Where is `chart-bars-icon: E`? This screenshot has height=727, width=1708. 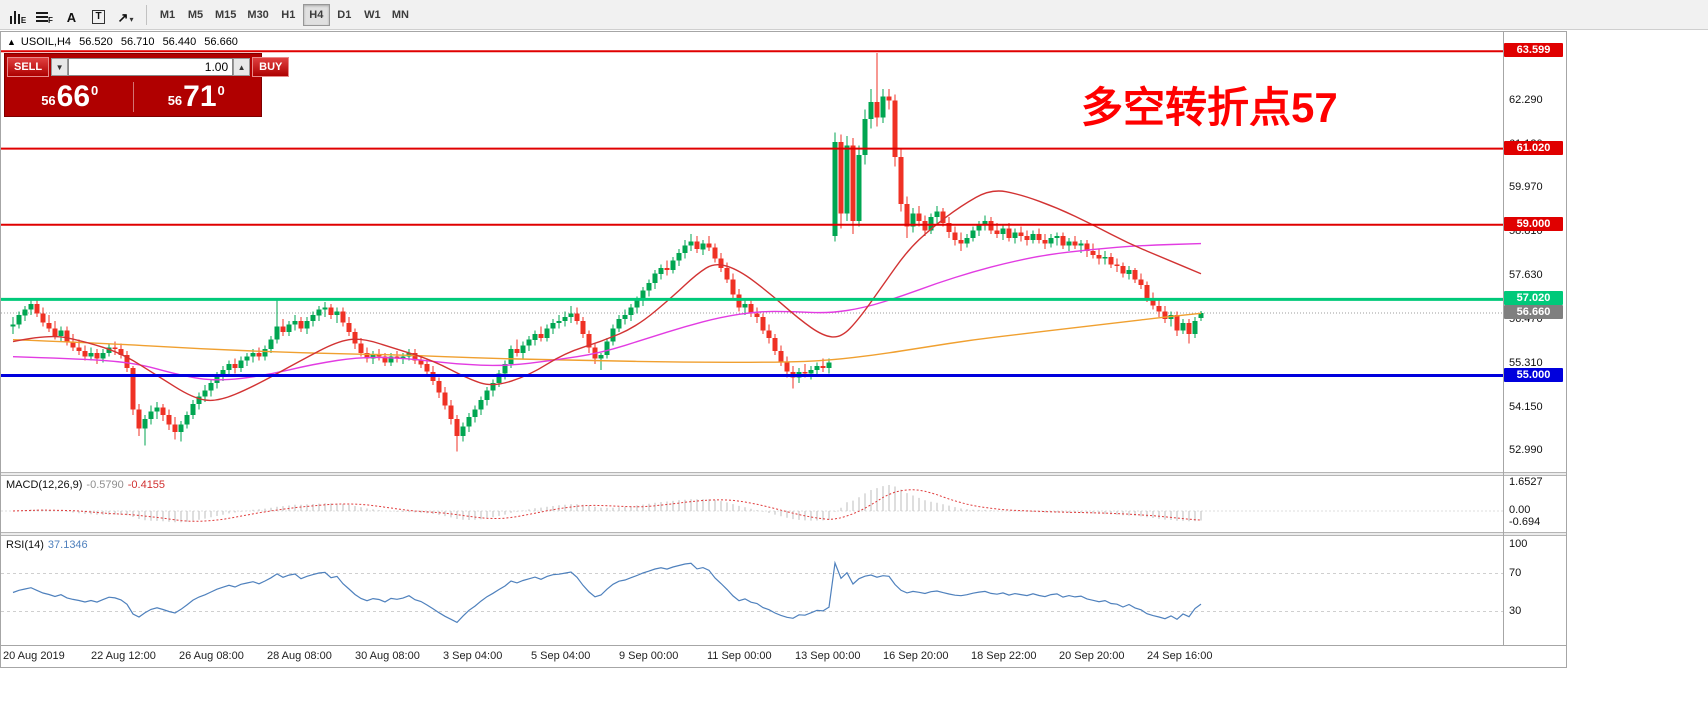
chart-bars-icon: E is located at coordinates (17, 15).